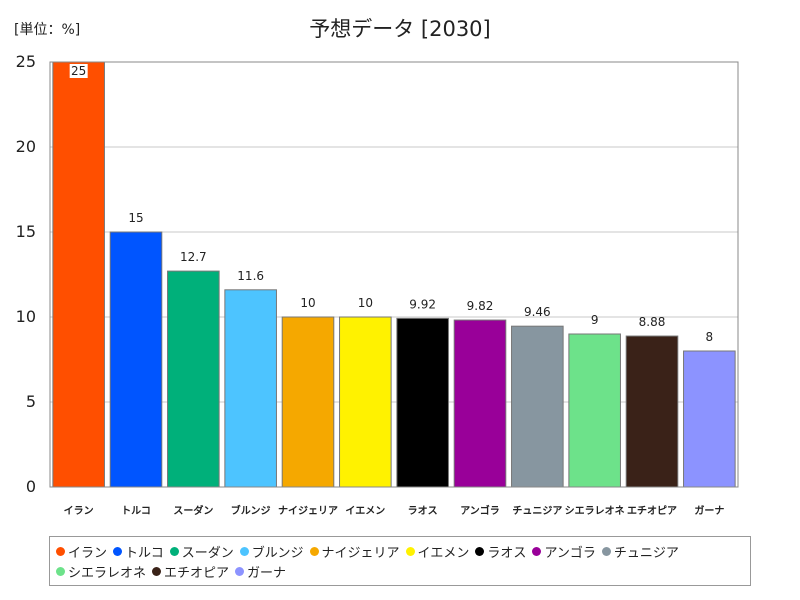 This screenshot has height=600, width=800. I want to click on legend-item: トルコ, so click(138, 551).